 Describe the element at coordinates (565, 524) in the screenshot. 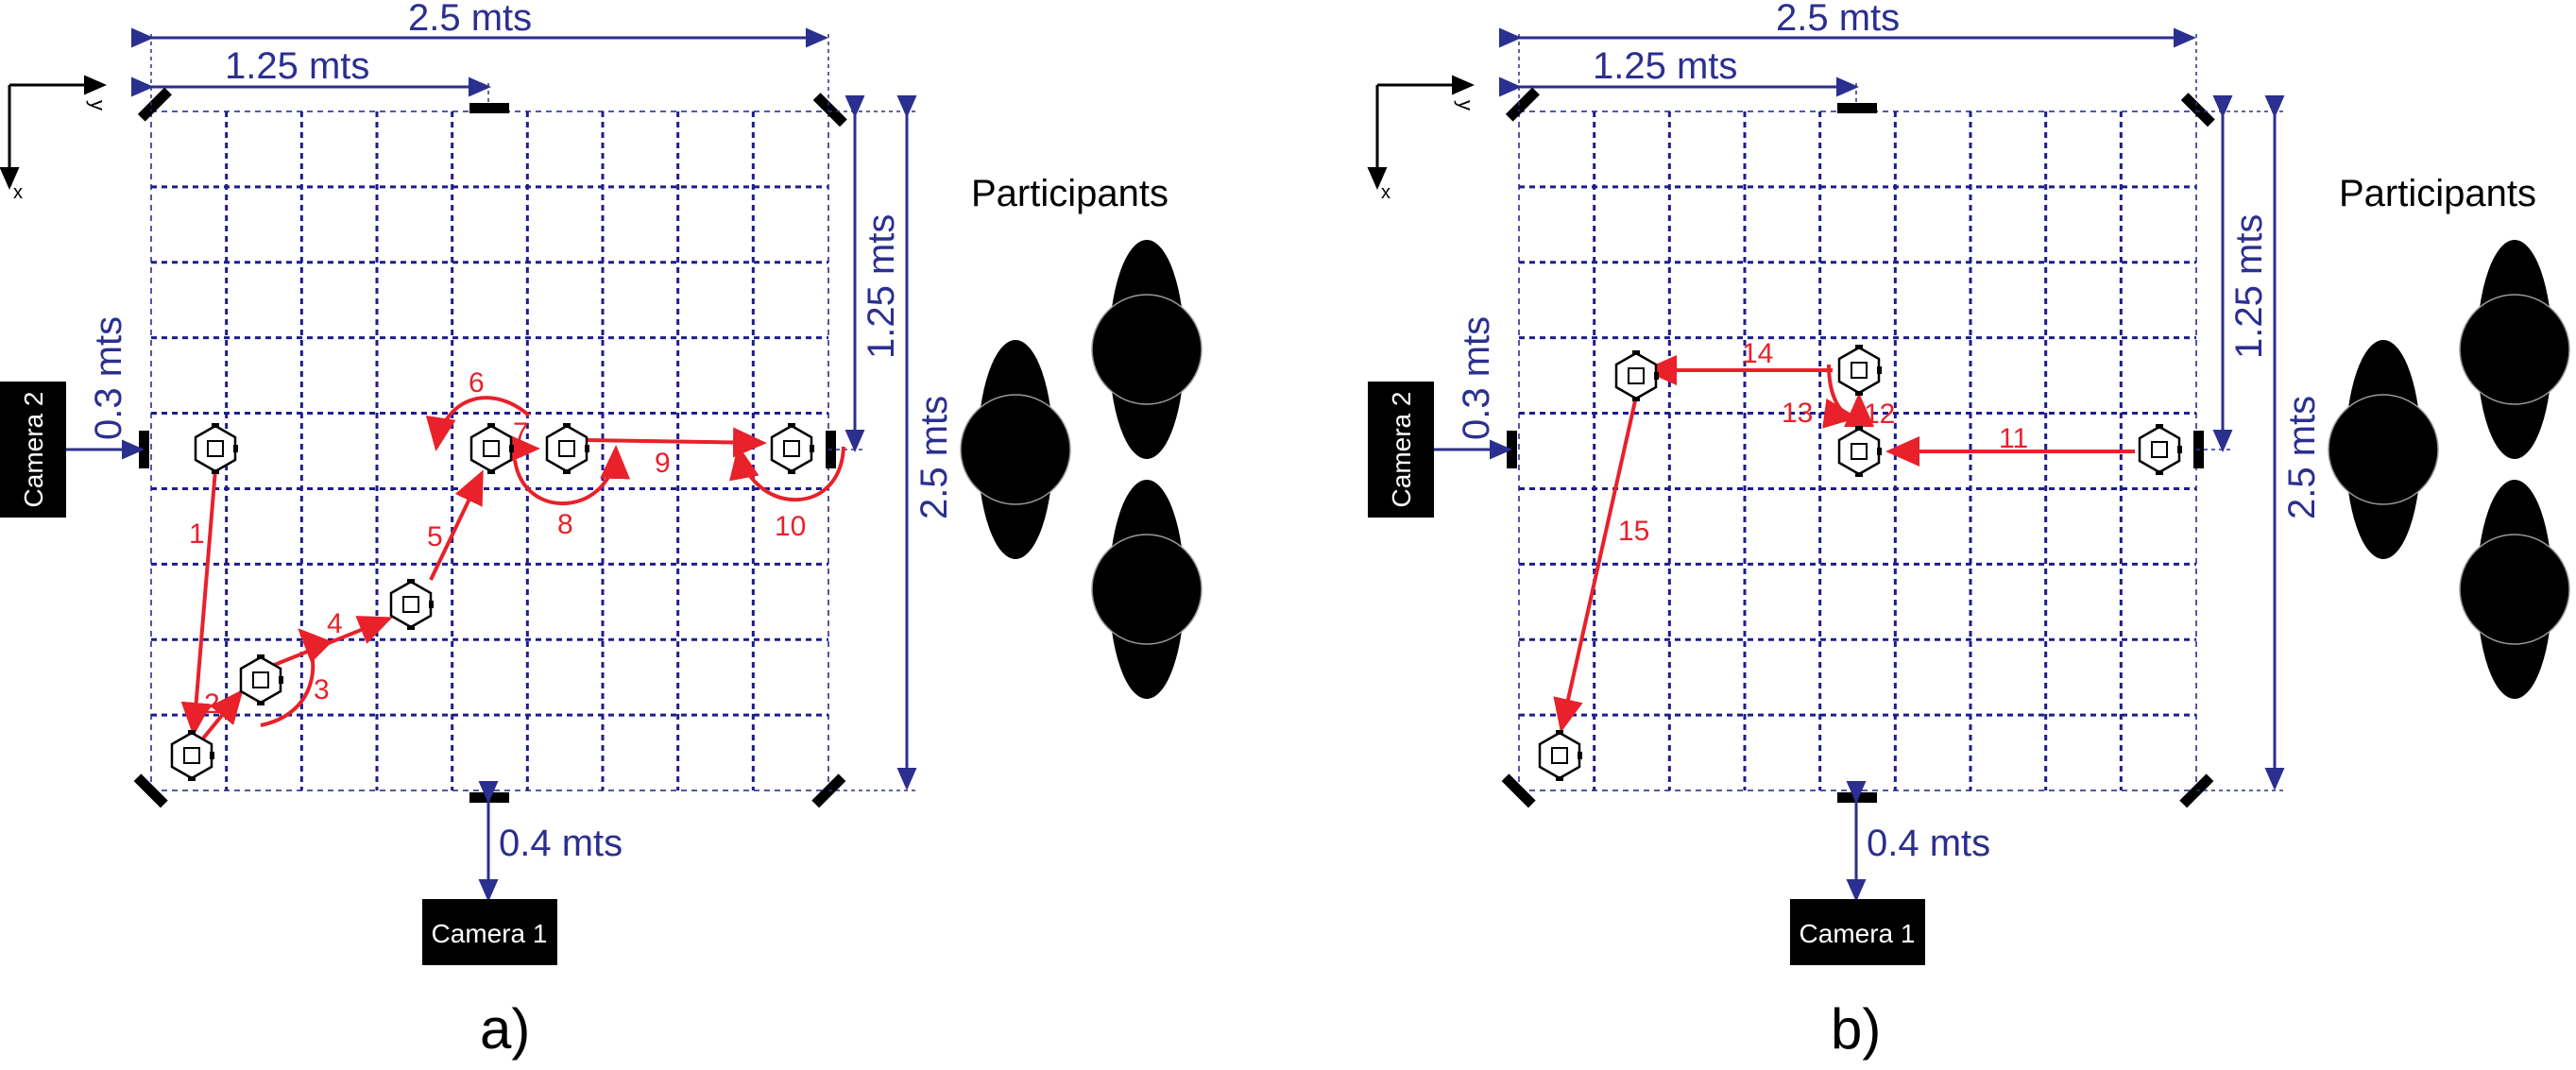

I see `step-label: 8` at that location.